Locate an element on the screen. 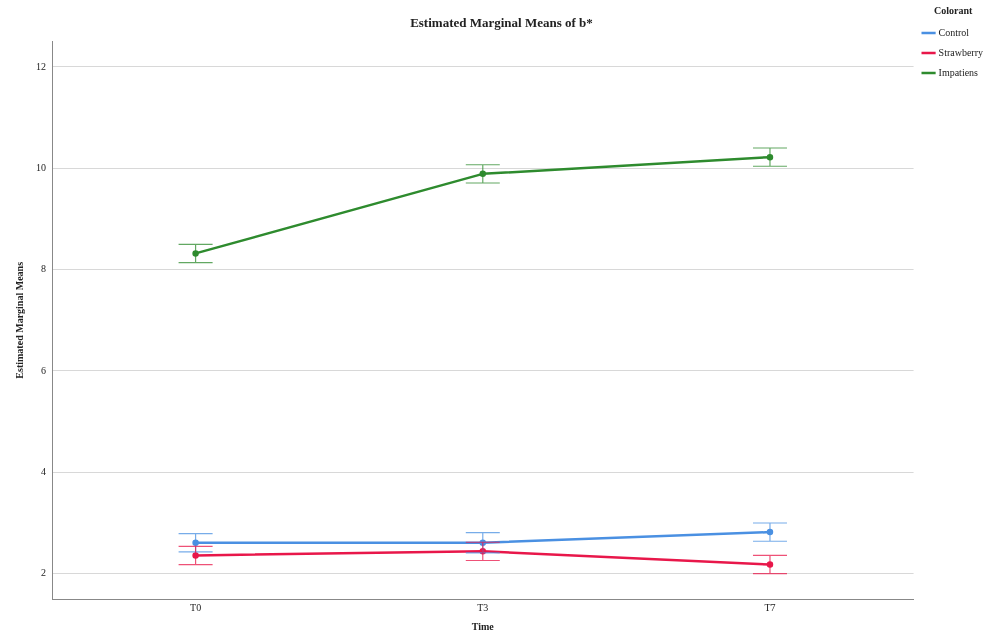 The height and width of the screenshot is (641, 1005). chart-title: Estimated Marginal Means of b* is located at coordinates (501, 23).